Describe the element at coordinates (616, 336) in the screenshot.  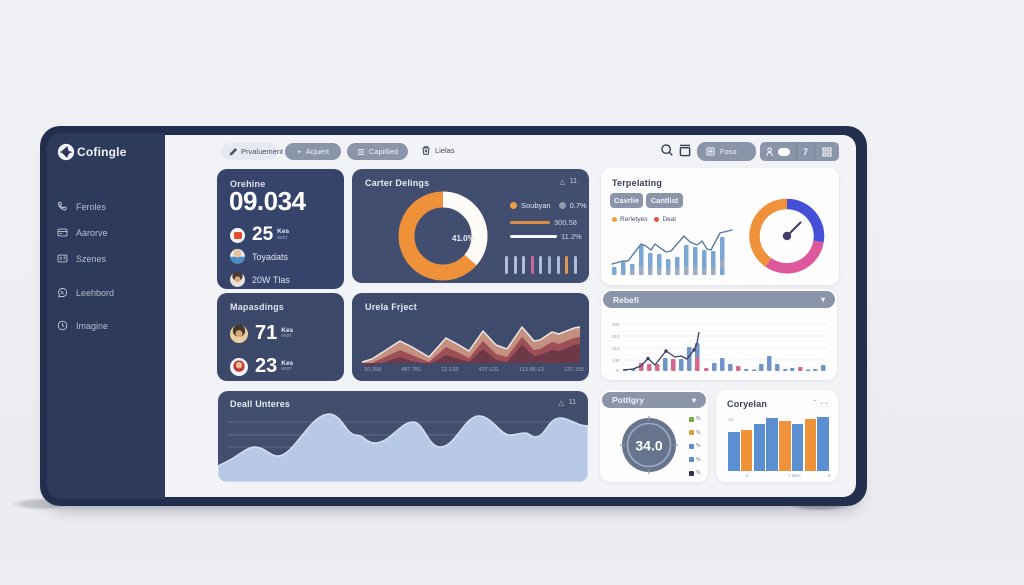
I see `svg-text: 310` at that location.